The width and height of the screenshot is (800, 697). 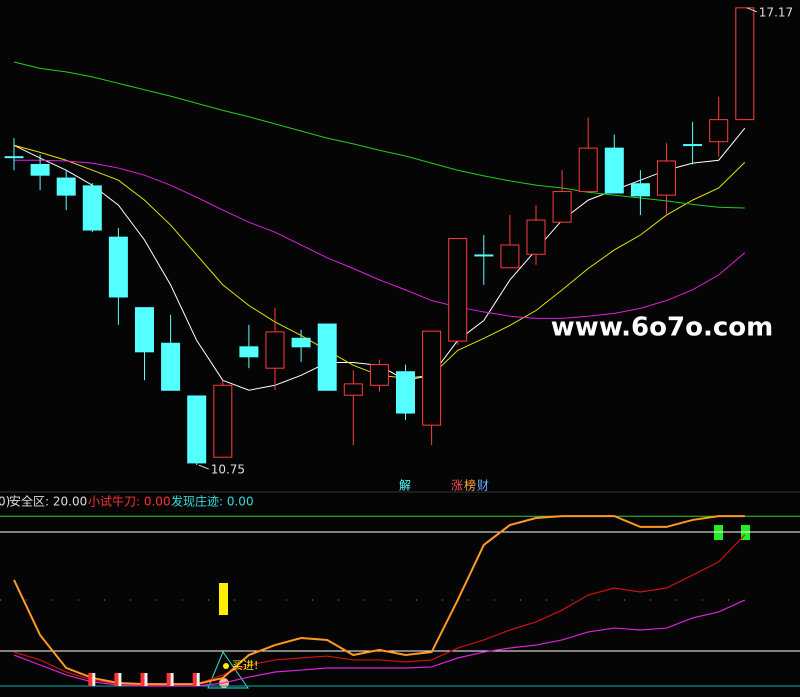 What do you see at coordinates (212, 501) in the screenshot?
I see `legend-text: 发现庄迹: 0.00` at bounding box center [212, 501].